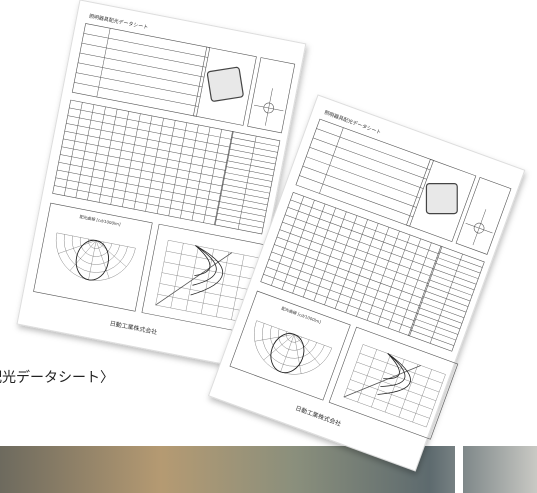 This screenshot has height=493, width=537. Describe the element at coordinates (57, 377) in the screenshot. I see `caption: 配光データシート〉` at that location.